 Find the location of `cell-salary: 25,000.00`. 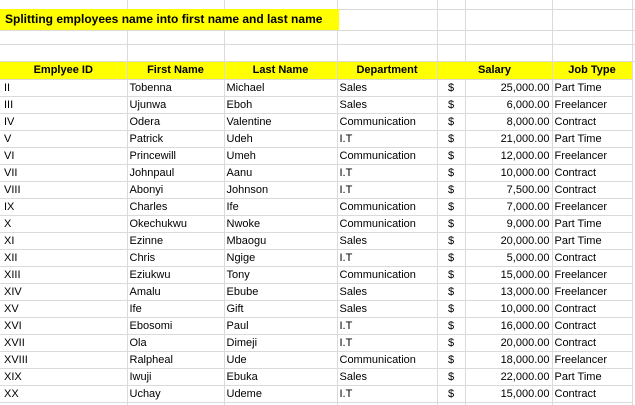

cell-salary: 25,000.00 is located at coordinates (509, 88).